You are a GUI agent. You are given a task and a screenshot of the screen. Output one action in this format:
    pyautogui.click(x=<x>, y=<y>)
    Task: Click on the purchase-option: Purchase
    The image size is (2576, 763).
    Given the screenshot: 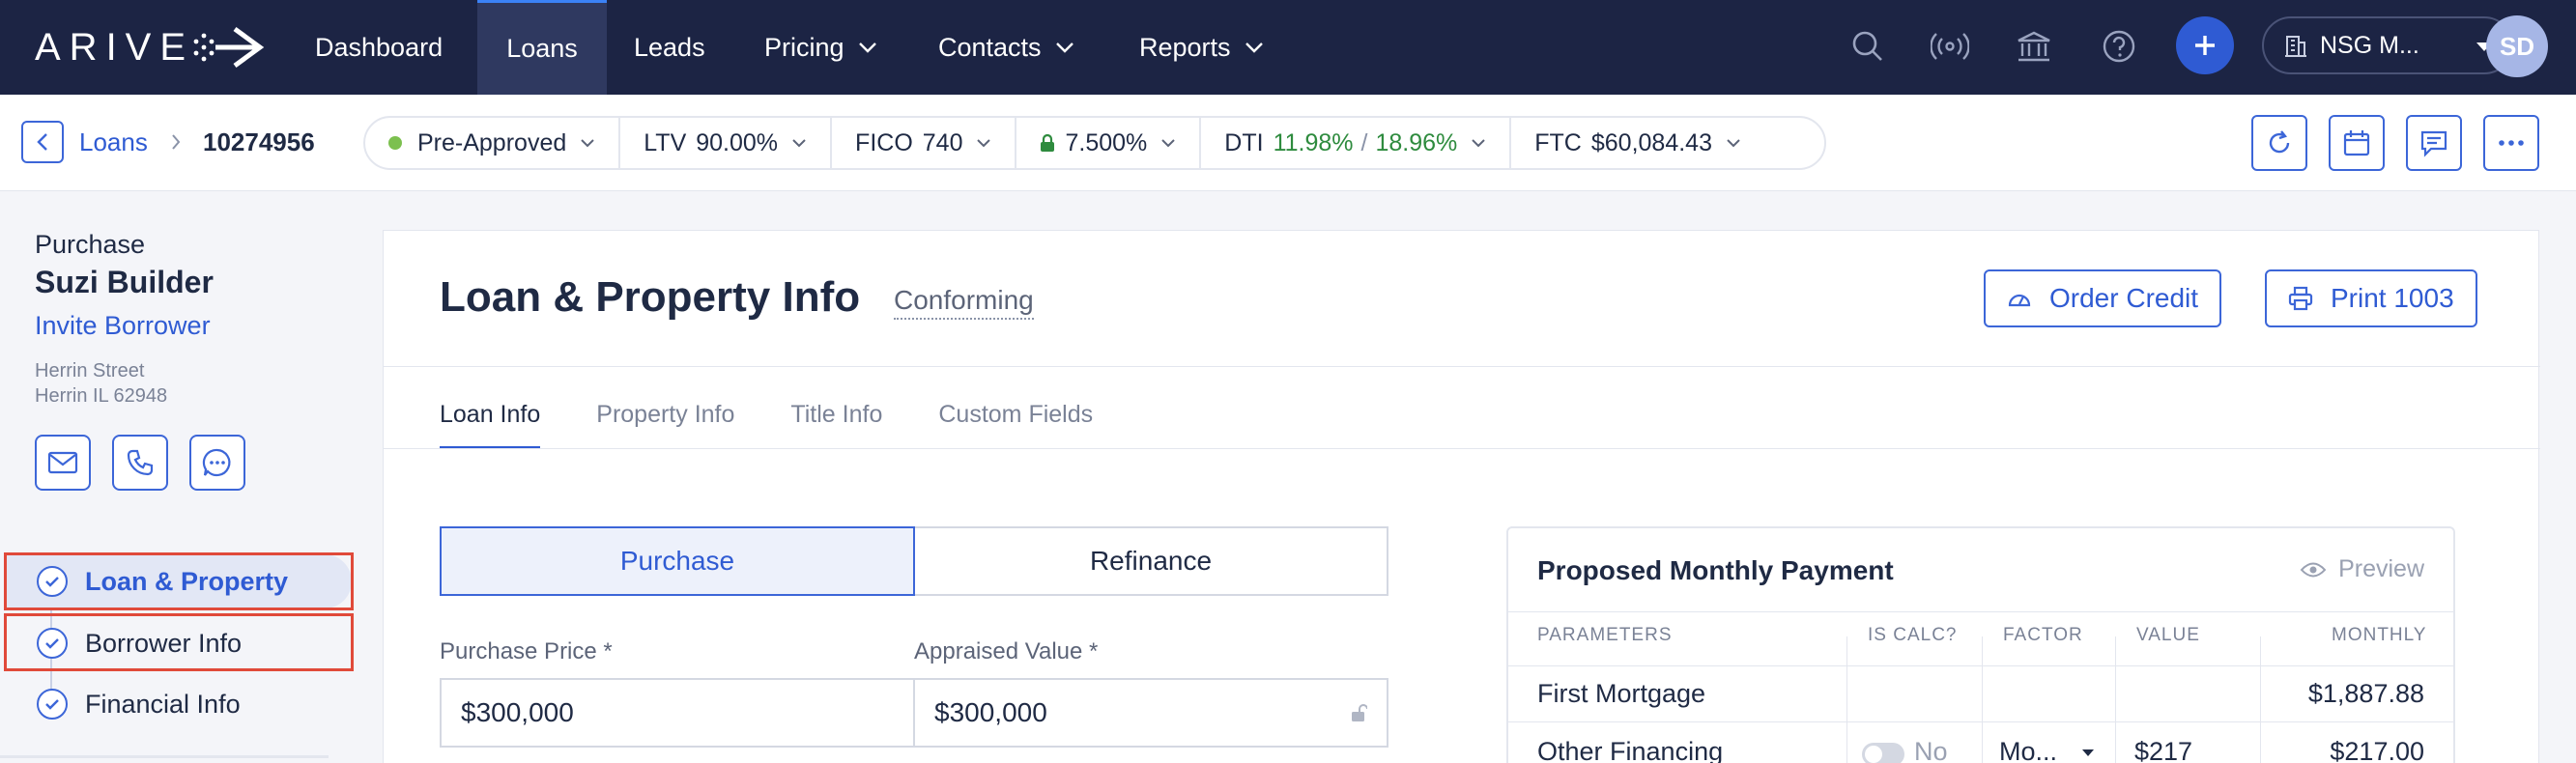 What is the action you would take?
    pyautogui.click(x=678, y=561)
    